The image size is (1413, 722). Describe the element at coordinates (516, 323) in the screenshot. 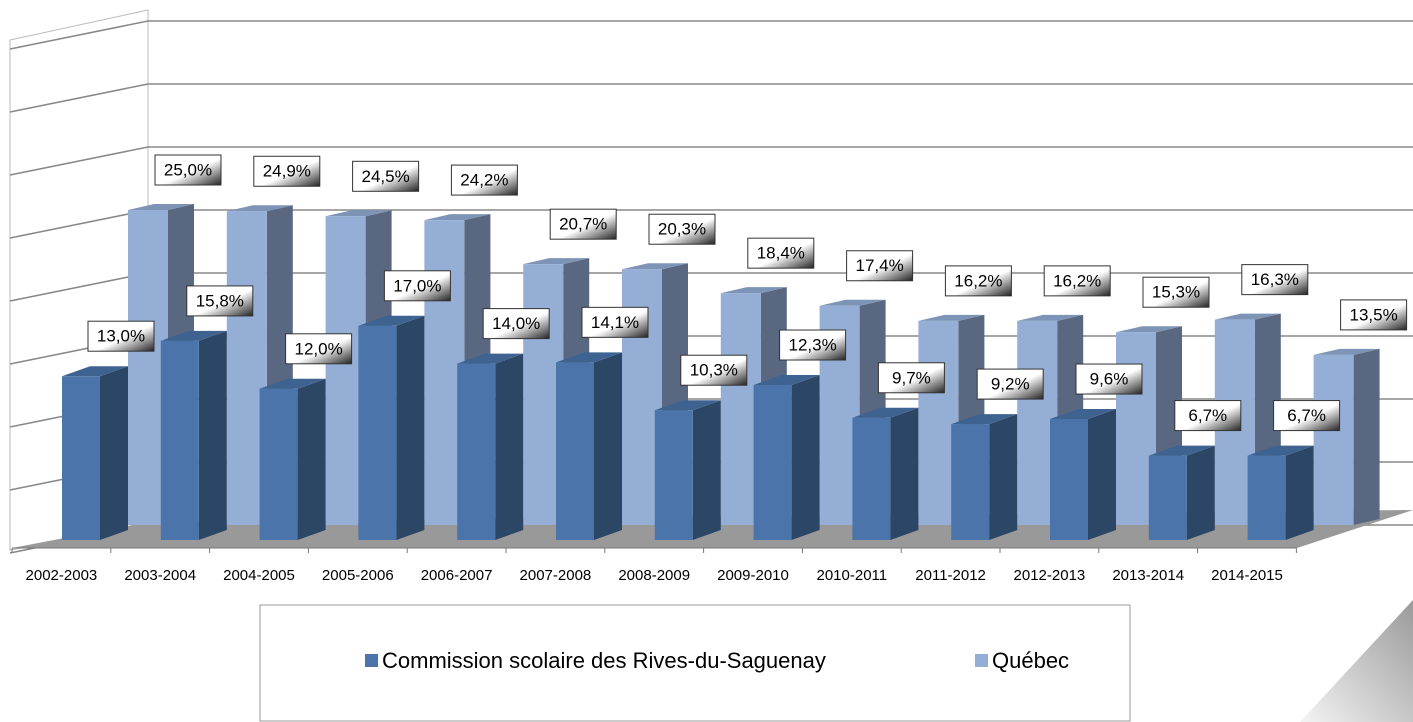

I see `value-label: 14,0%` at that location.